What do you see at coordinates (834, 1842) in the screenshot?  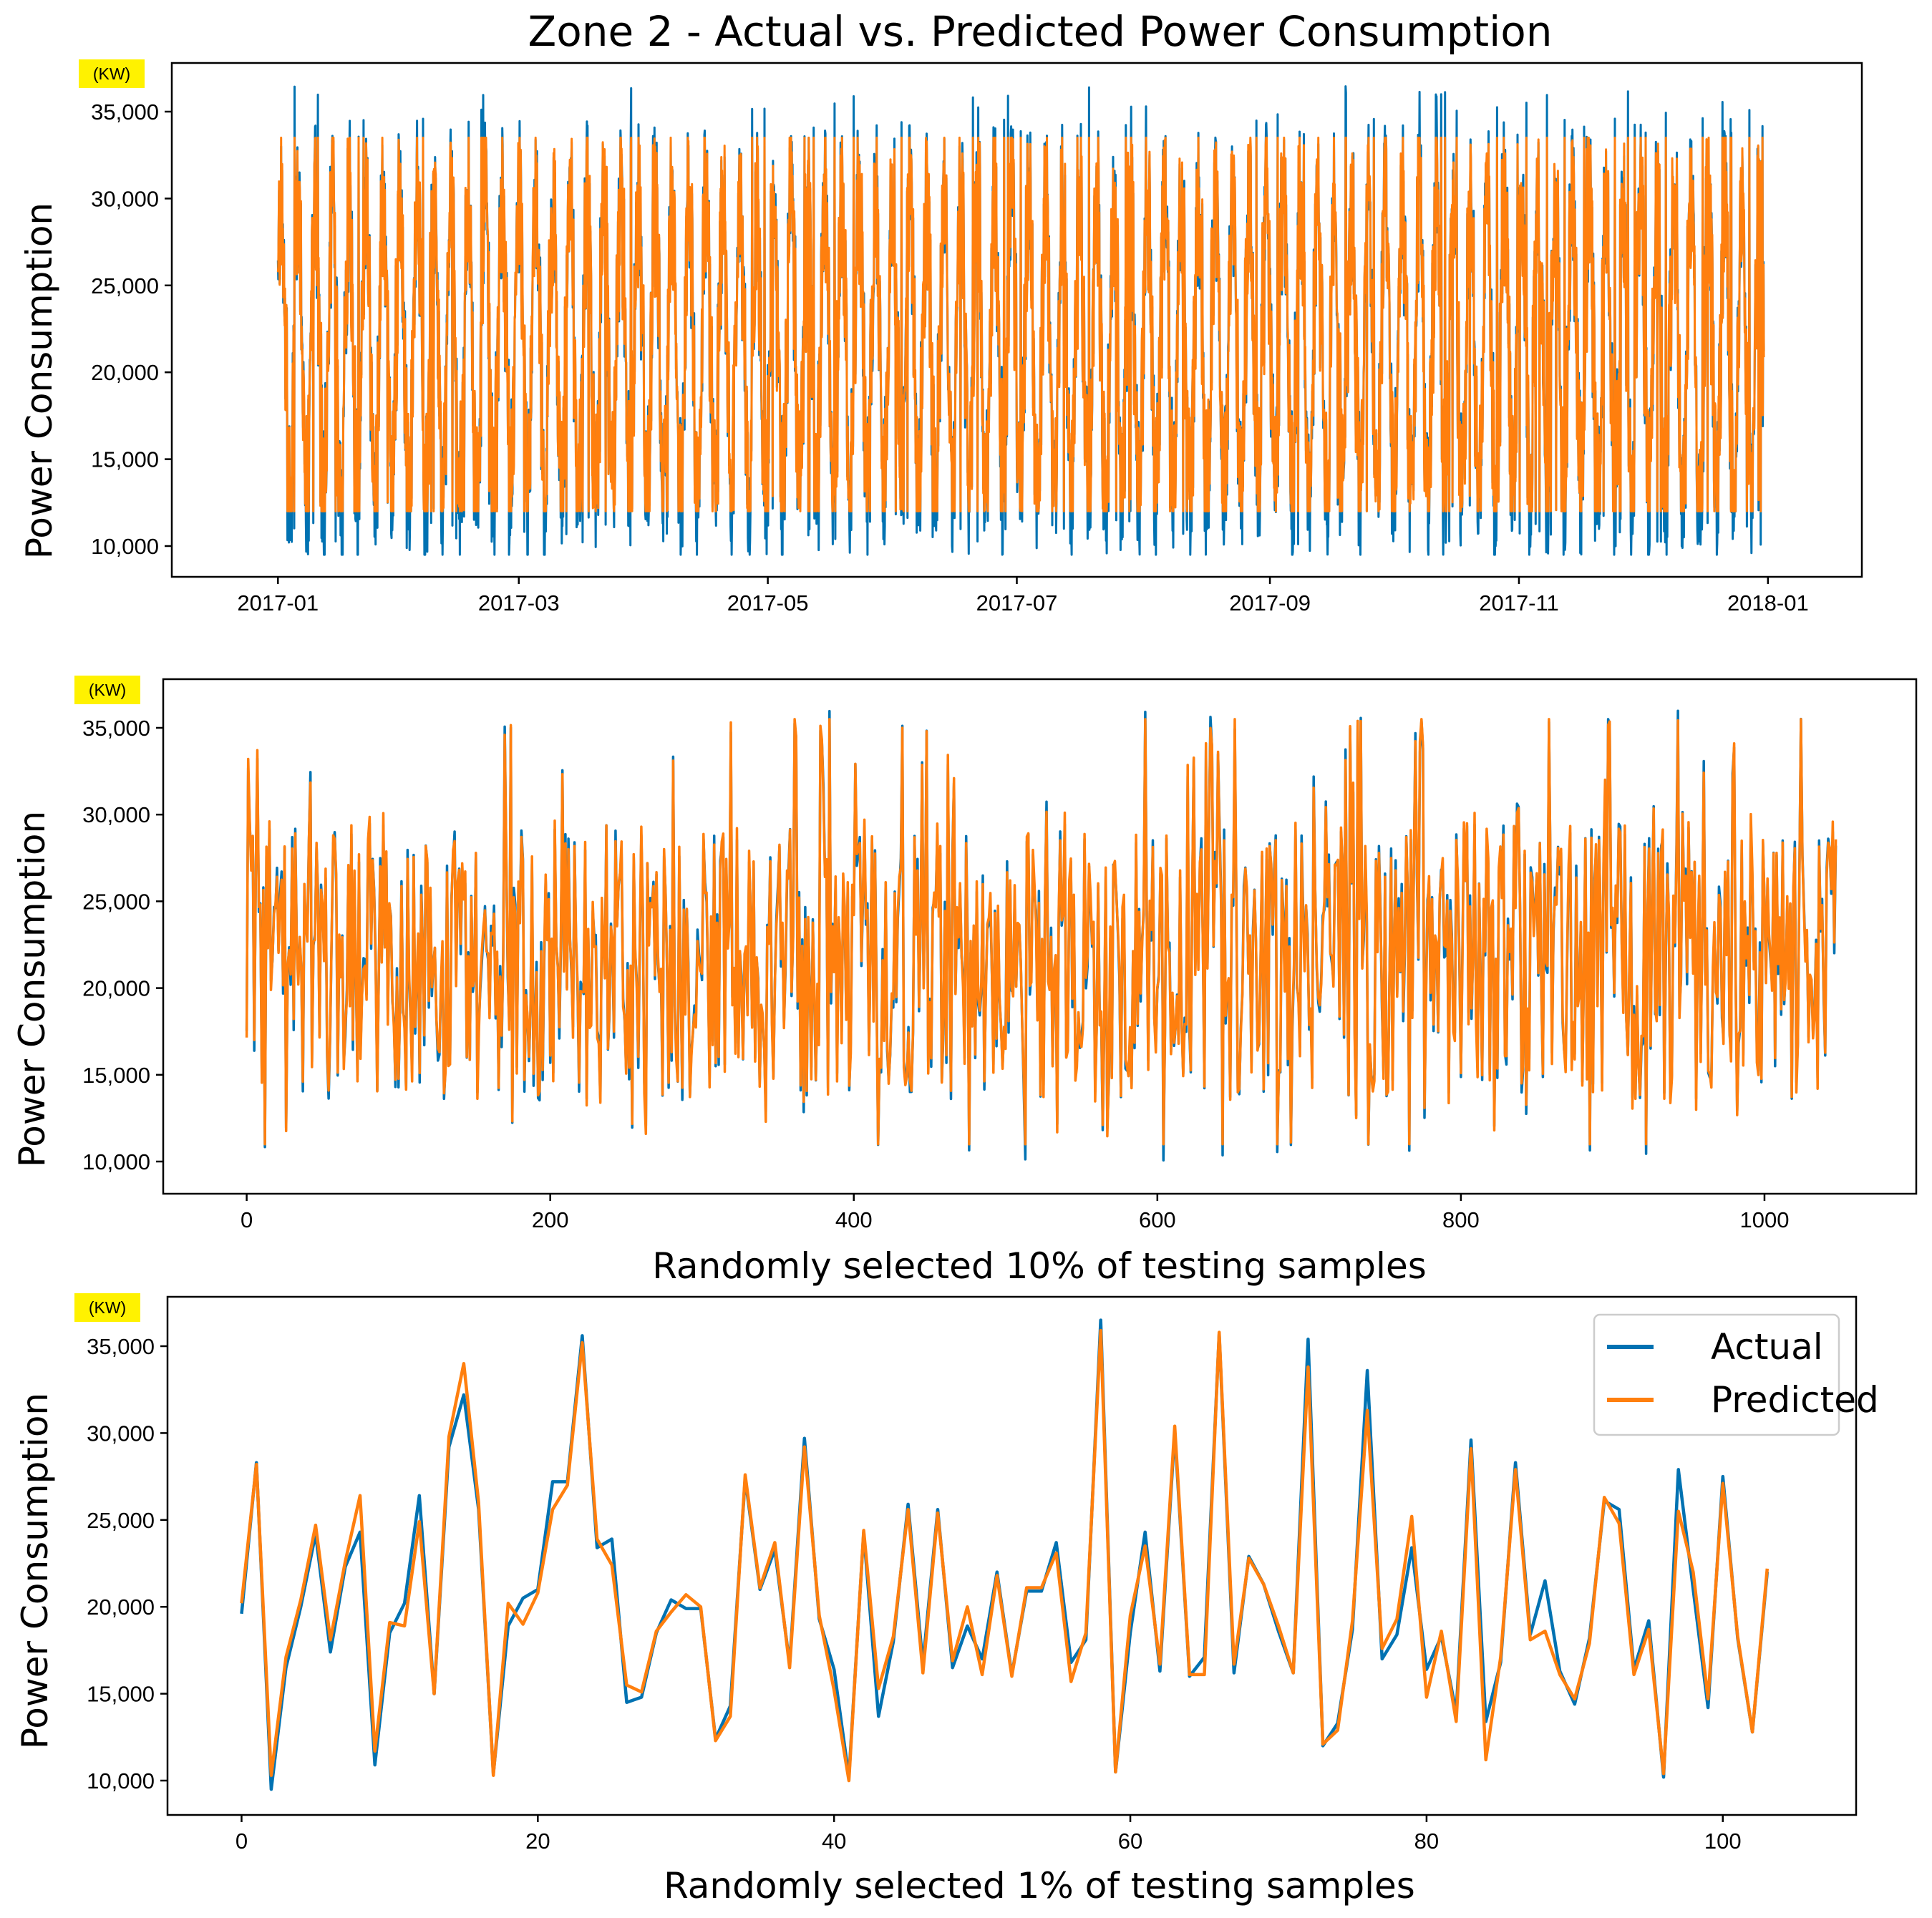 I see `x-tick-label: 40` at bounding box center [834, 1842].